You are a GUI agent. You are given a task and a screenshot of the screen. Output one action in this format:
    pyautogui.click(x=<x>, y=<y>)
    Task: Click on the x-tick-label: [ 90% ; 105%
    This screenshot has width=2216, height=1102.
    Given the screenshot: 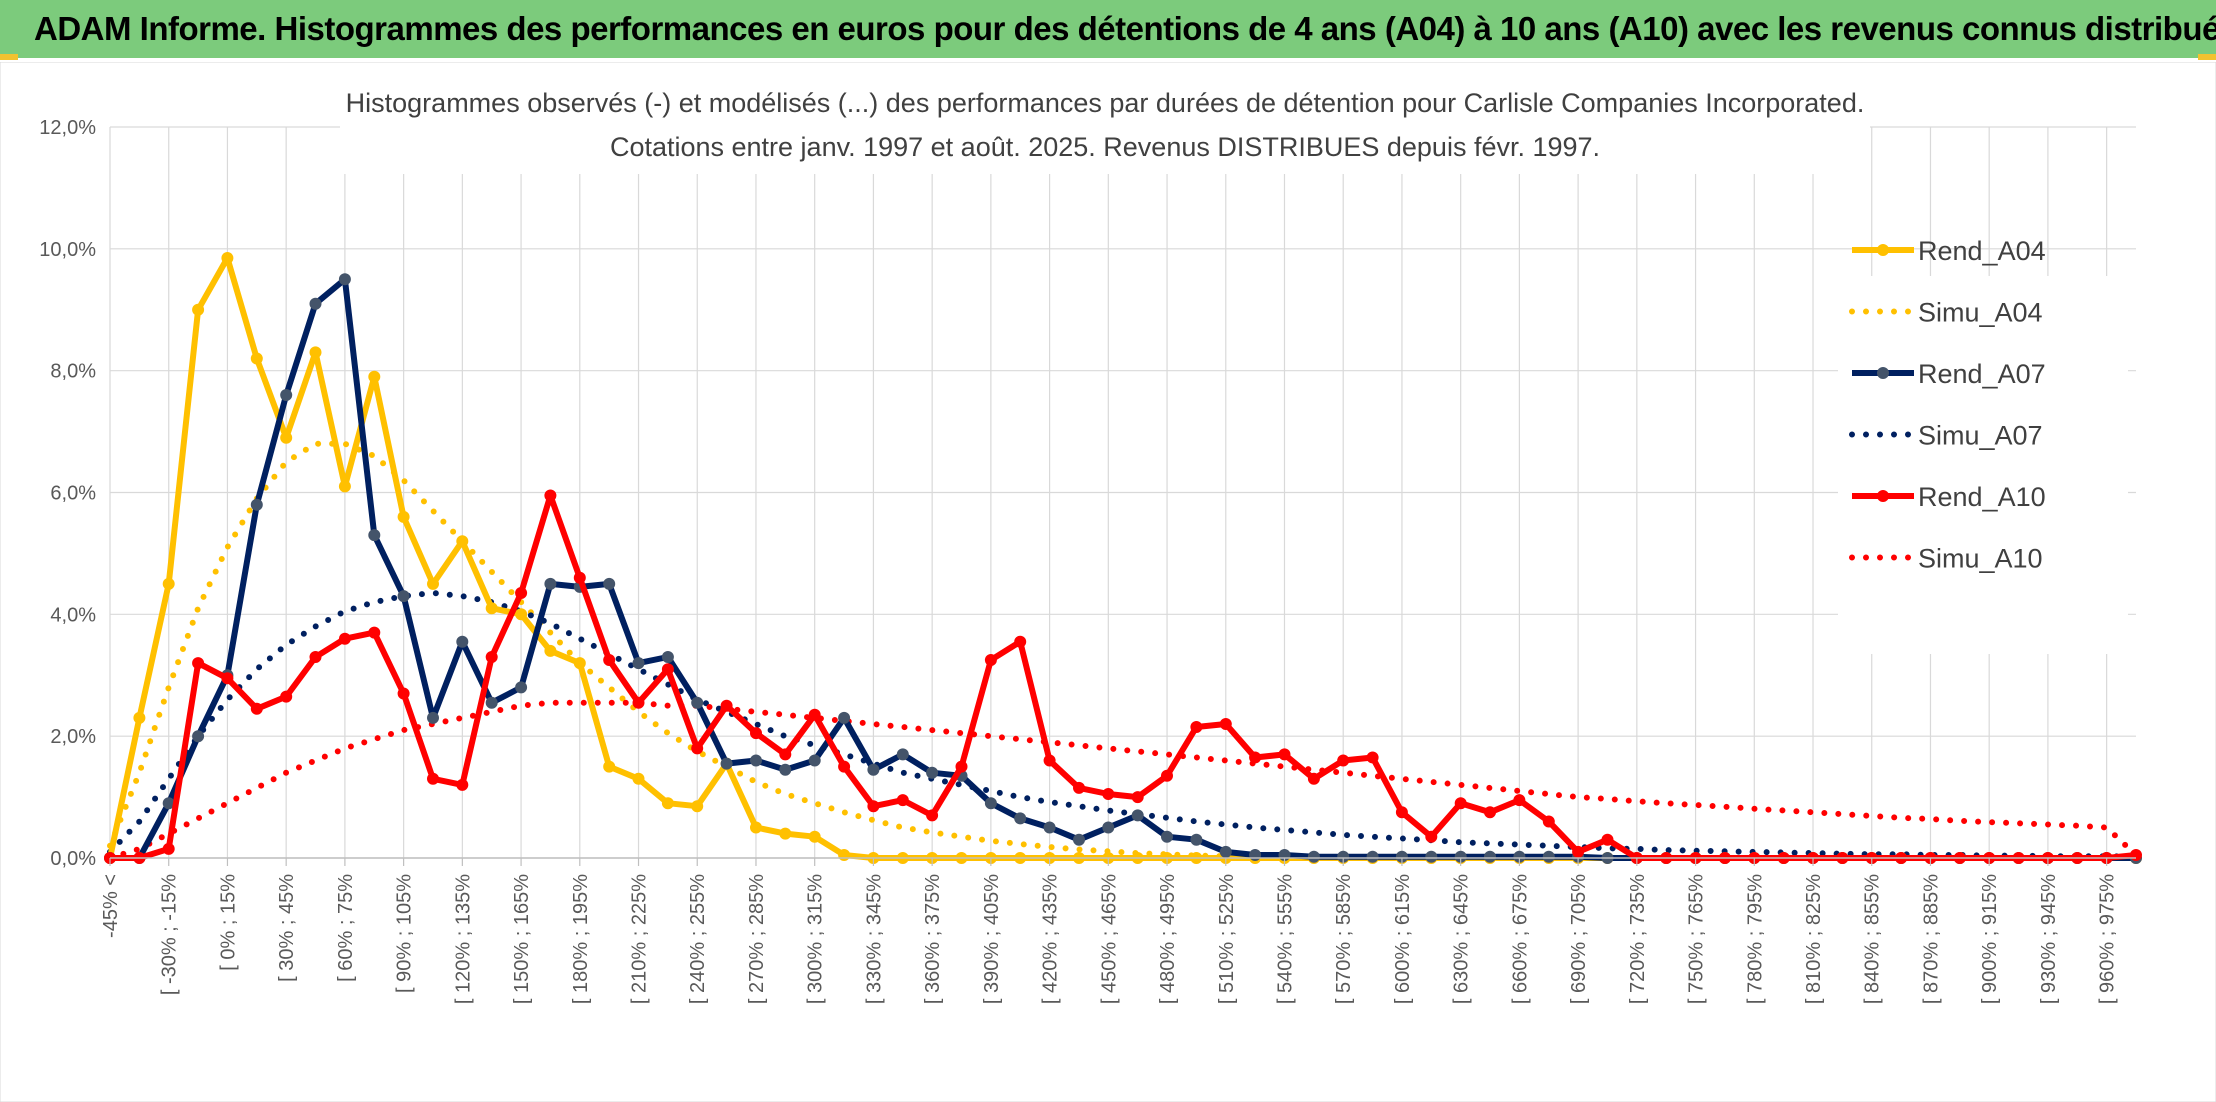 What is the action you would take?
    pyautogui.click(x=405, y=933)
    